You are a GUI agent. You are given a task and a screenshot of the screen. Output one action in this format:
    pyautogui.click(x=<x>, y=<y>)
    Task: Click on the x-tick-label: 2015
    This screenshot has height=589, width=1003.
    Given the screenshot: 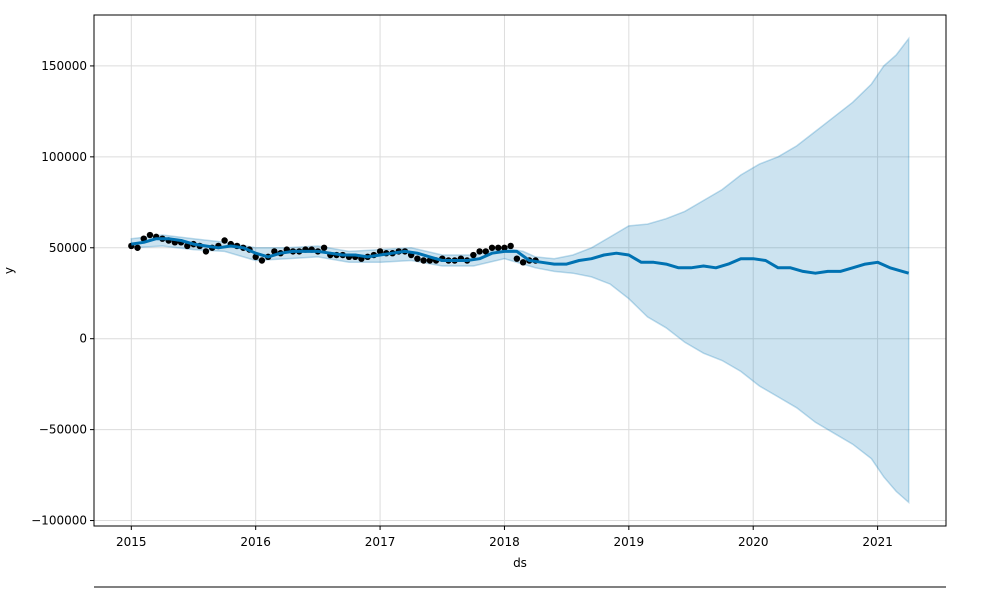 What is the action you would take?
    pyautogui.click(x=131, y=542)
    